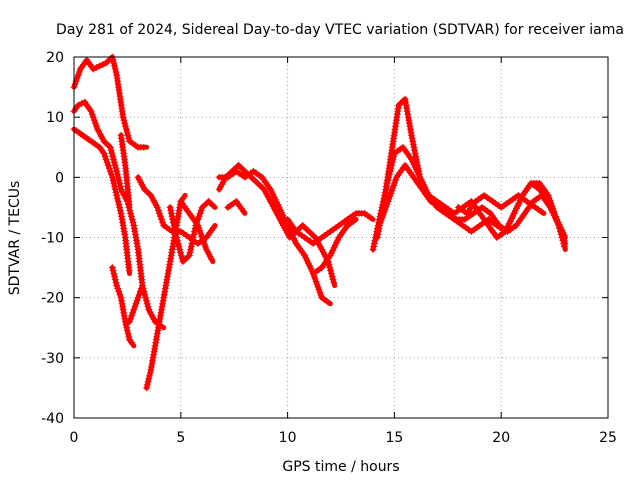 This screenshot has height=480, width=640. Describe the element at coordinates (501, 438) in the screenshot. I see `x-tick-label: 20` at that location.